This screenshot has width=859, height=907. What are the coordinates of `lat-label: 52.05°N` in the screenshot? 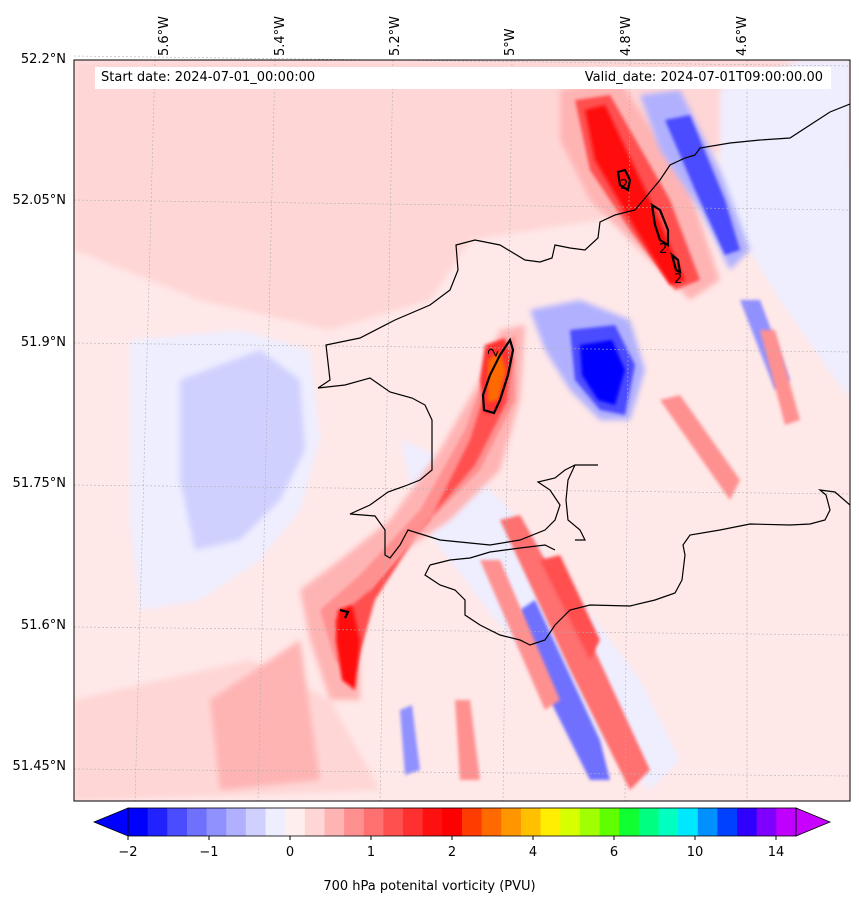 It's located at (39, 200).